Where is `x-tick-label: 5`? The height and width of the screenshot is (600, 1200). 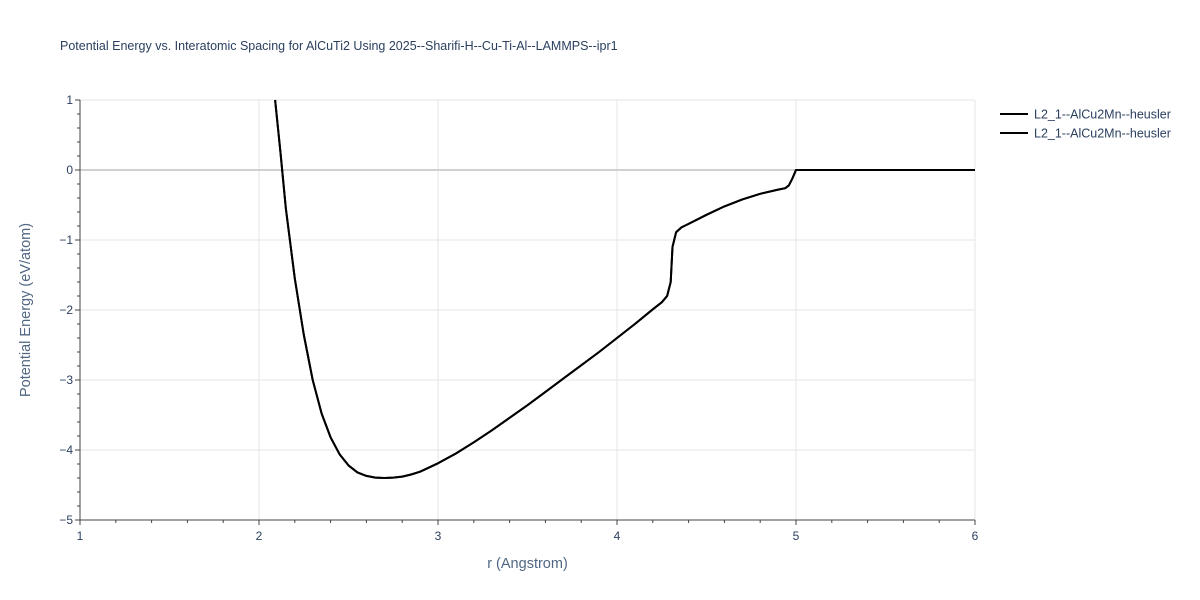 x-tick-label: 5 is located at coordinates (796, 536).